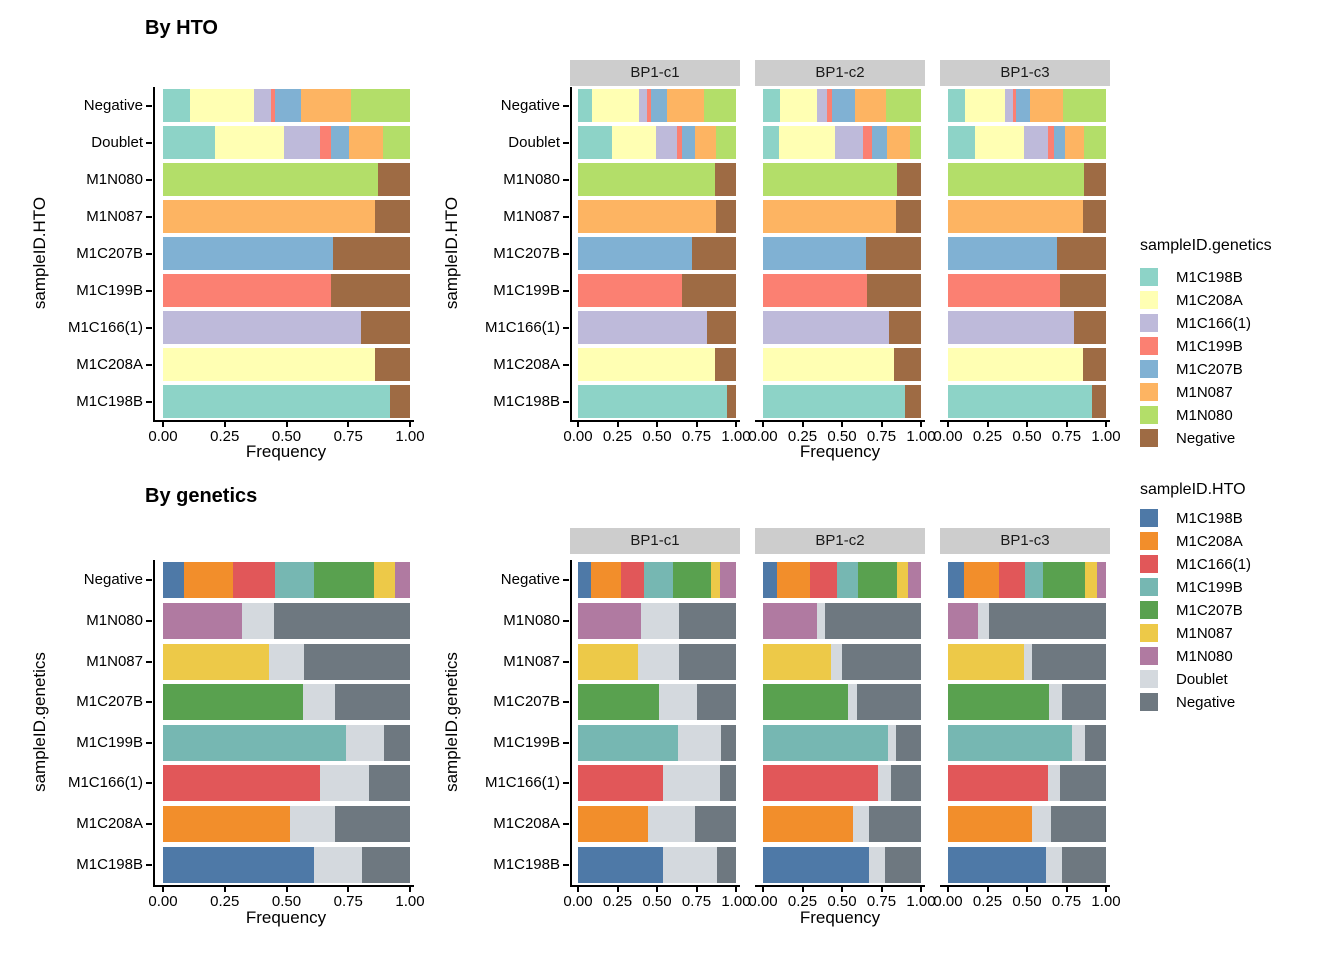  What do you see at coordinates (114, 661) in the screenshot?
I see `y-axis-label: M1N087` at bounding box center [114, 661].